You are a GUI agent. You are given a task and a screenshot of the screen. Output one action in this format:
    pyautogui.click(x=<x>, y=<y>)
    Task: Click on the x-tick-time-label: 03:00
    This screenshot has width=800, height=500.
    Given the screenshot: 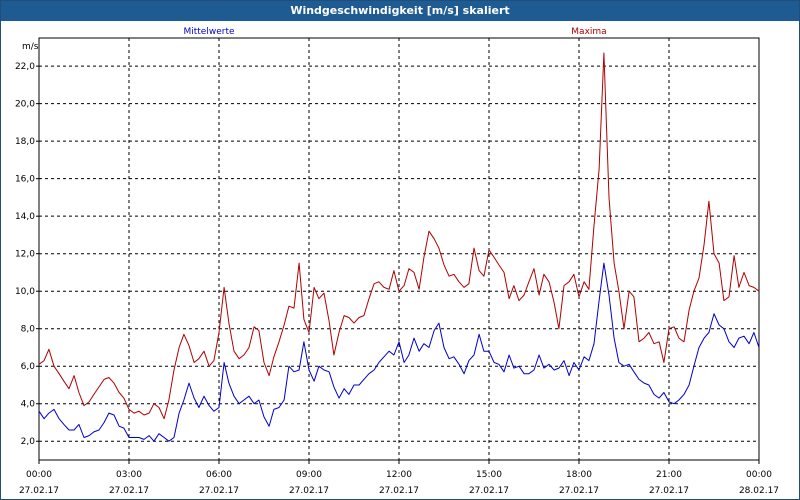 What is the action you would take?
    pyautogui.click(x=129, y=475)
    